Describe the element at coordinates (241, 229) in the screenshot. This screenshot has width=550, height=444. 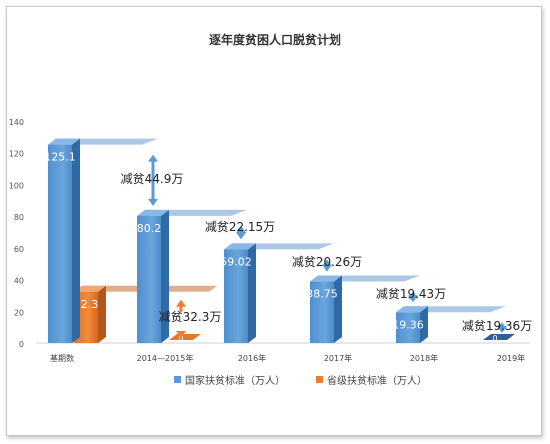
I see `blue-arrow-2-head-up` at that location.